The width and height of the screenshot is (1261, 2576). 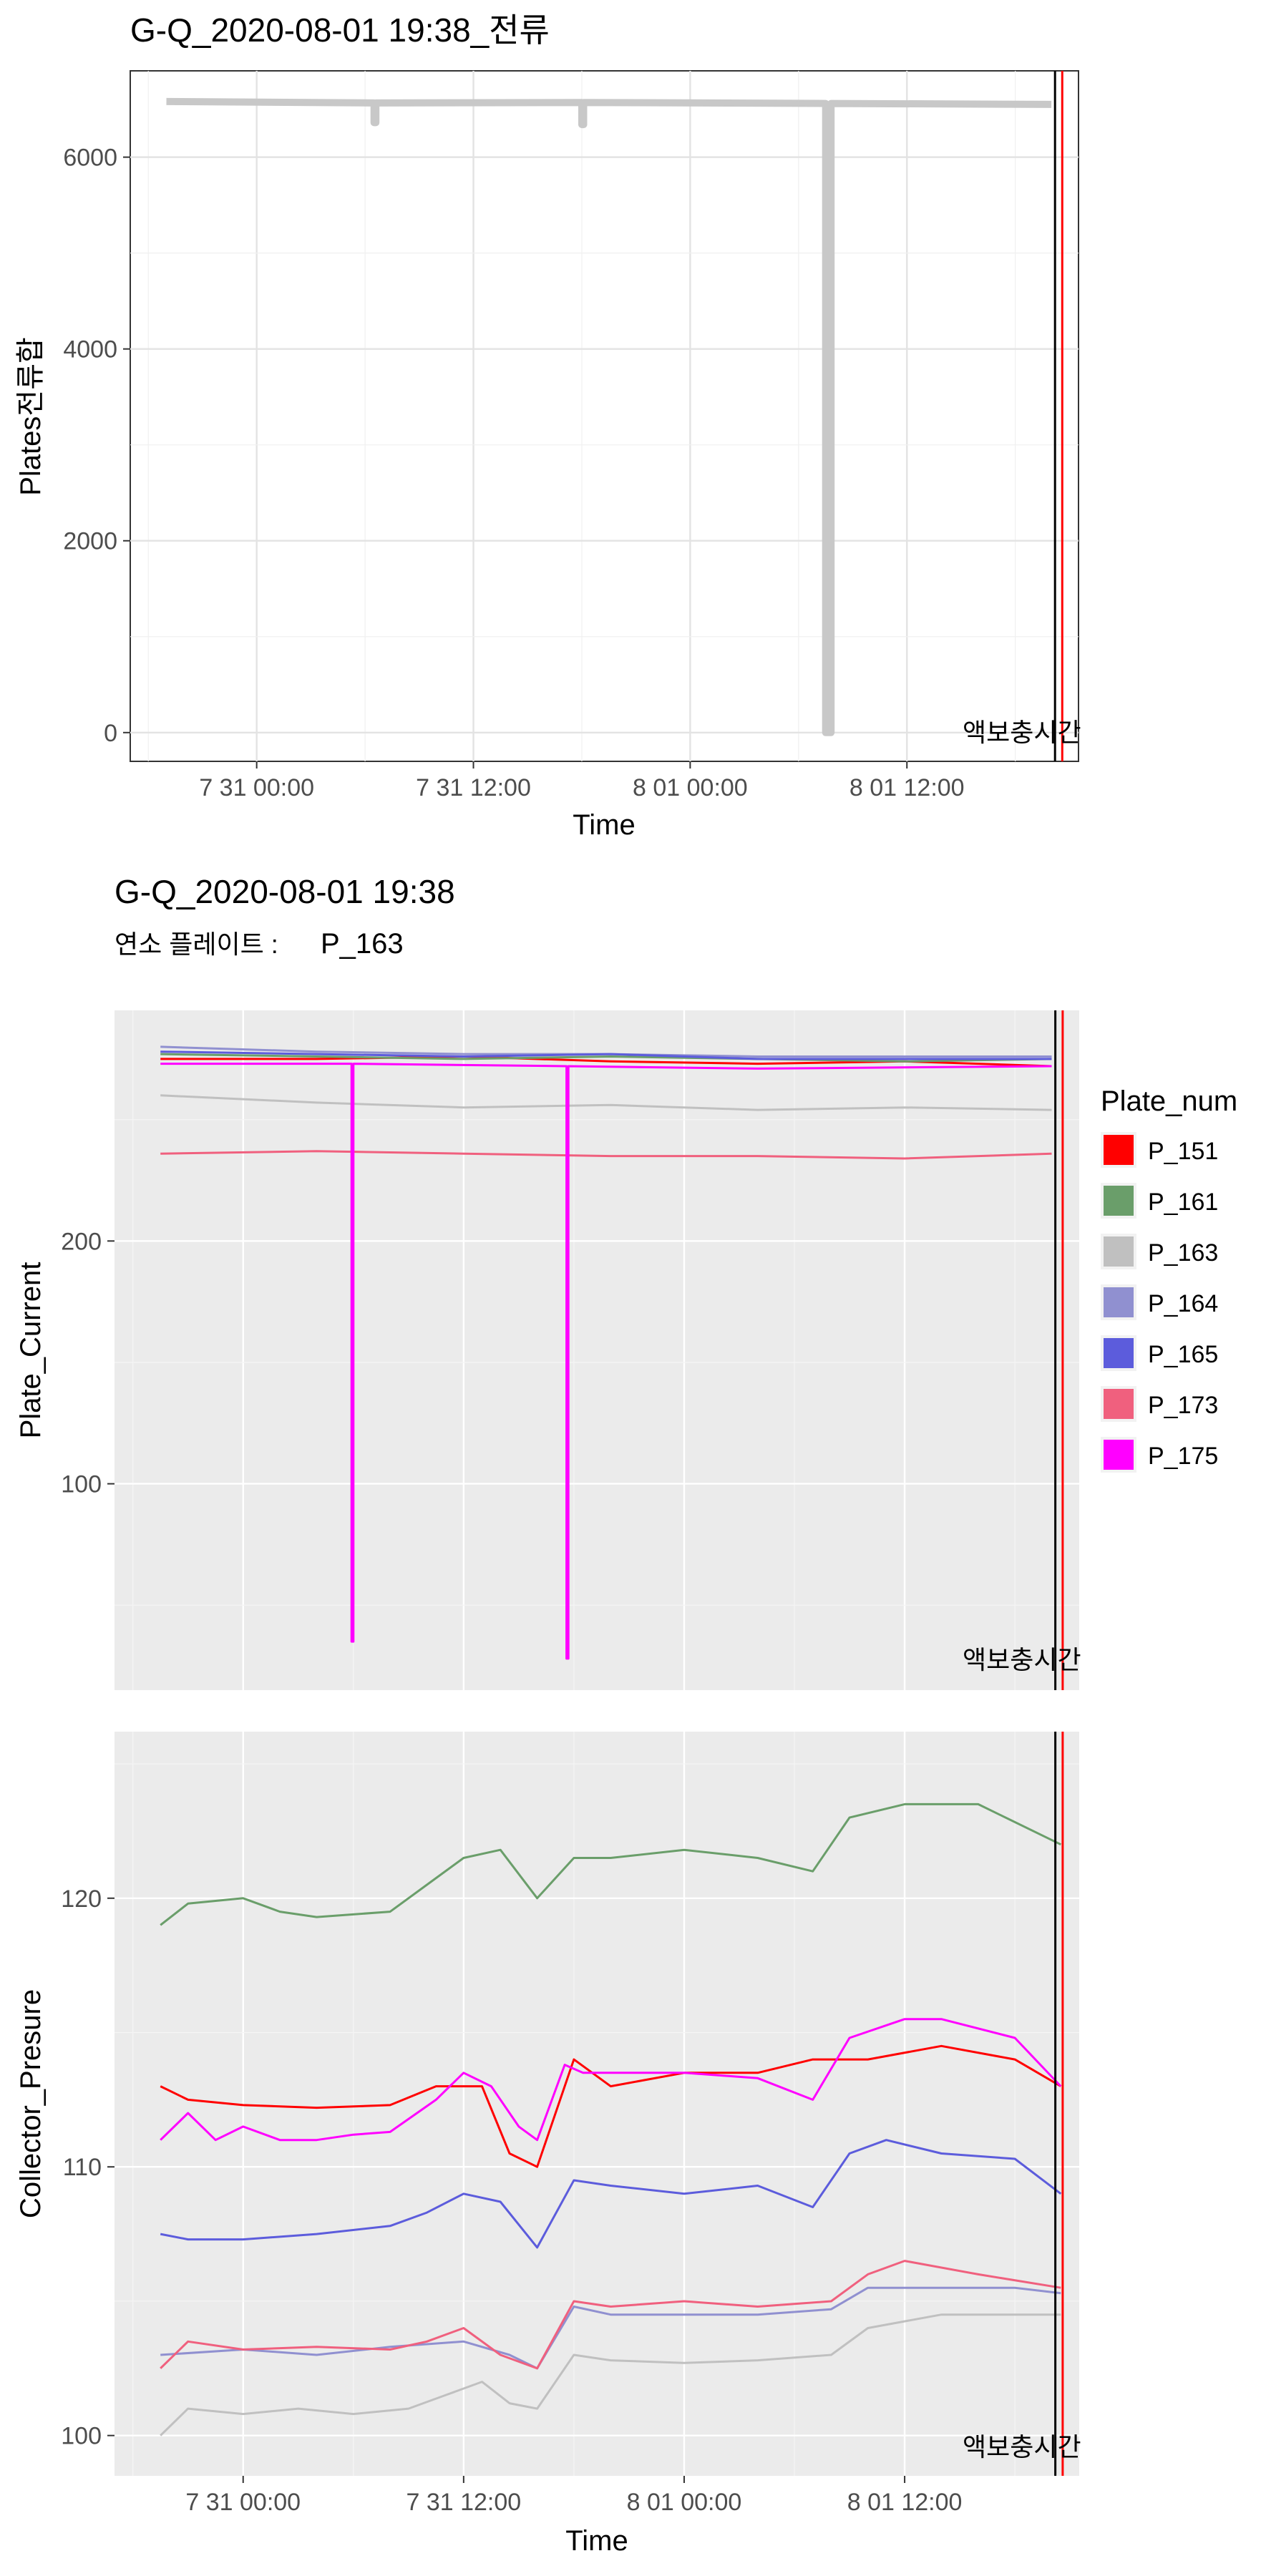 What do you see at coordinates (88, 1363) in the screenshot?
I see `current-panel-y-ticks: 100 200` at bounding box center [88, 1363].